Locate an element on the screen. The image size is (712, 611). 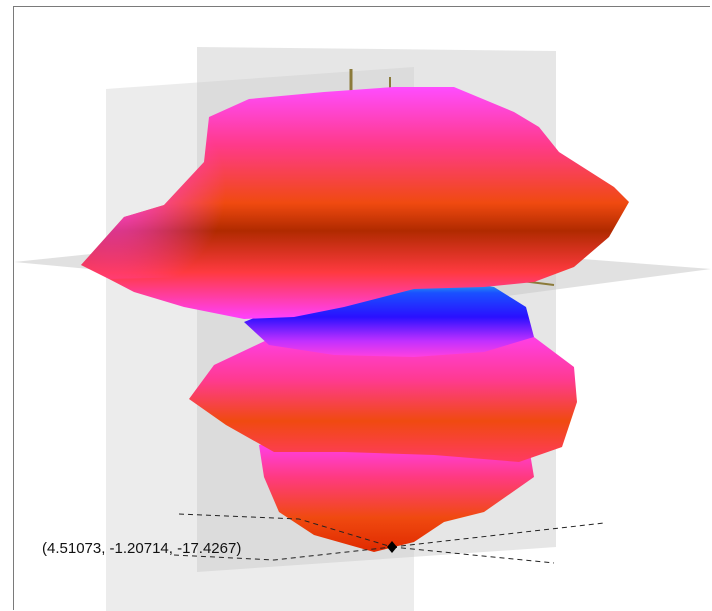
surface-lower-tier is located at coordinates (383, 393).